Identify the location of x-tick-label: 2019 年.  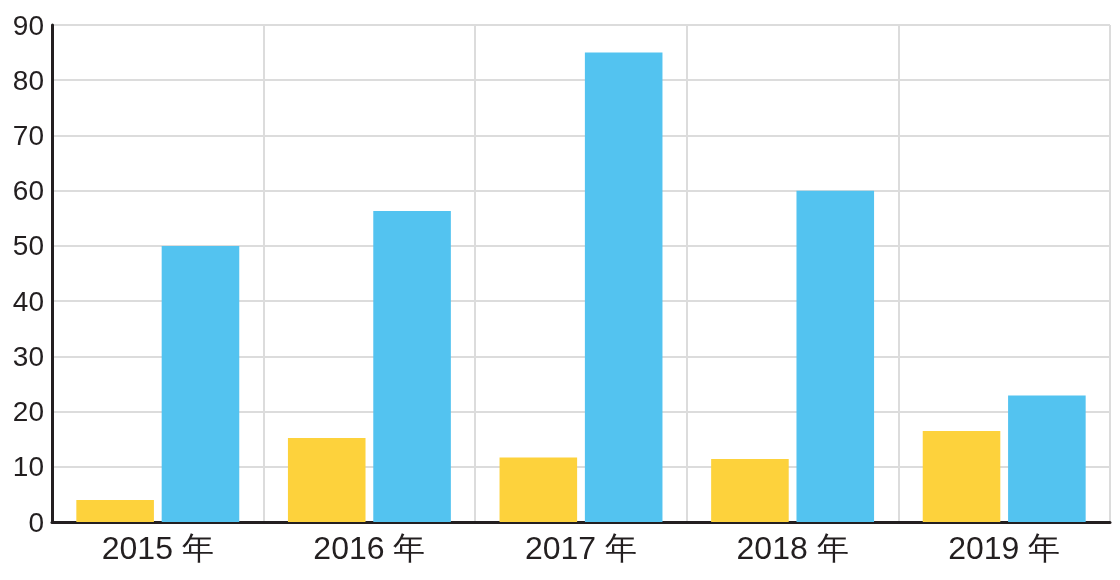
(1004, 548).